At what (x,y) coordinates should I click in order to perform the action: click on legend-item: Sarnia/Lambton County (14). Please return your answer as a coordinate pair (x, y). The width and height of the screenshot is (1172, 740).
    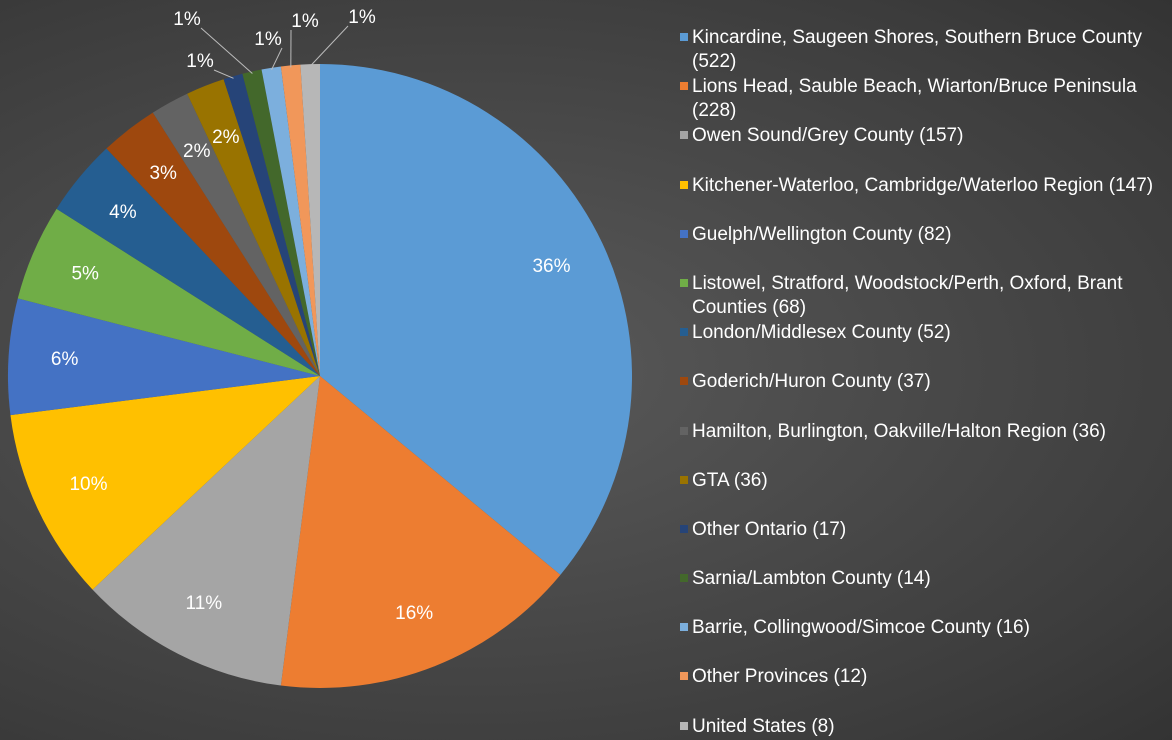
    Looking at the image, I should click on (926, 579).